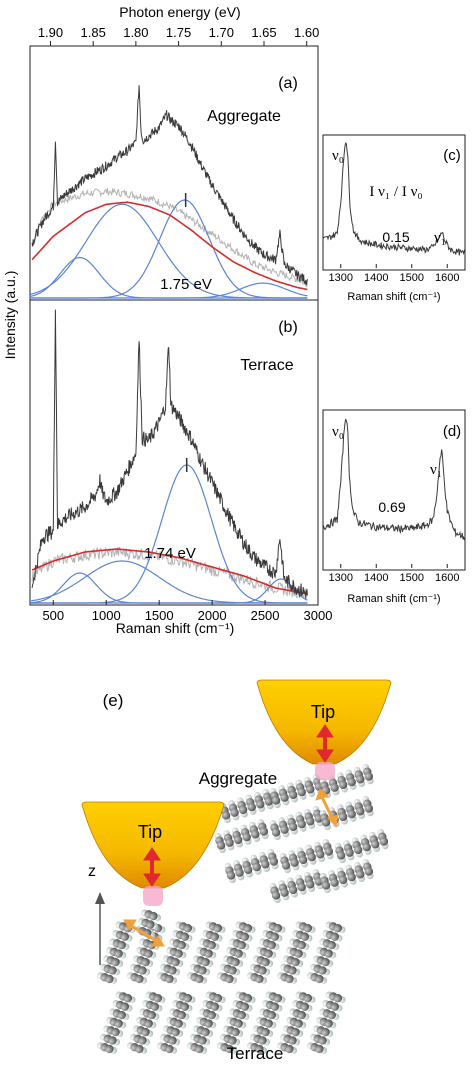 This screenshot has width=474, height=1072. I want to click on bottom-tick-label: 2500, so click(265, 615).